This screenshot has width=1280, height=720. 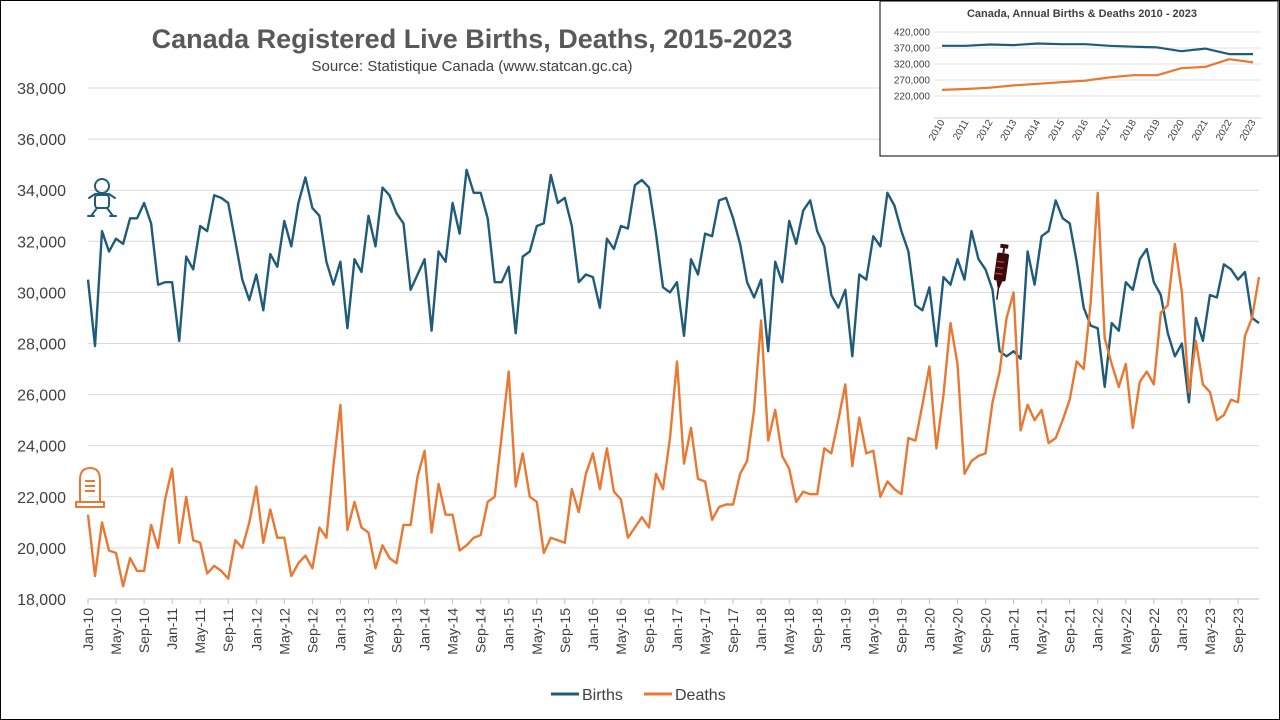 What do you see at coordinates (565, 630) in the screenshot?
I see `x-tick-label: Sep-15` at bounding box center [565, 630].